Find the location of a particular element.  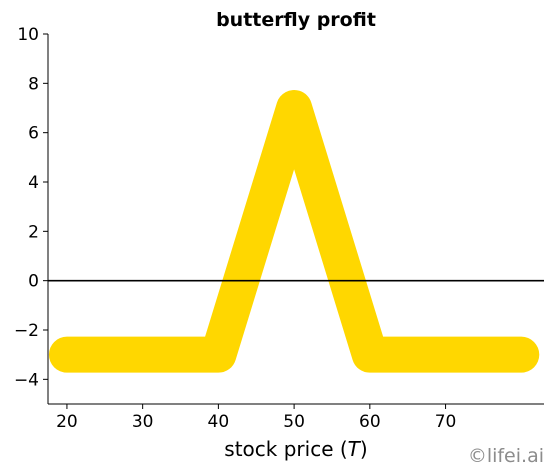

x-axis-label: stock price (T) is located at coordinates (295, 449).